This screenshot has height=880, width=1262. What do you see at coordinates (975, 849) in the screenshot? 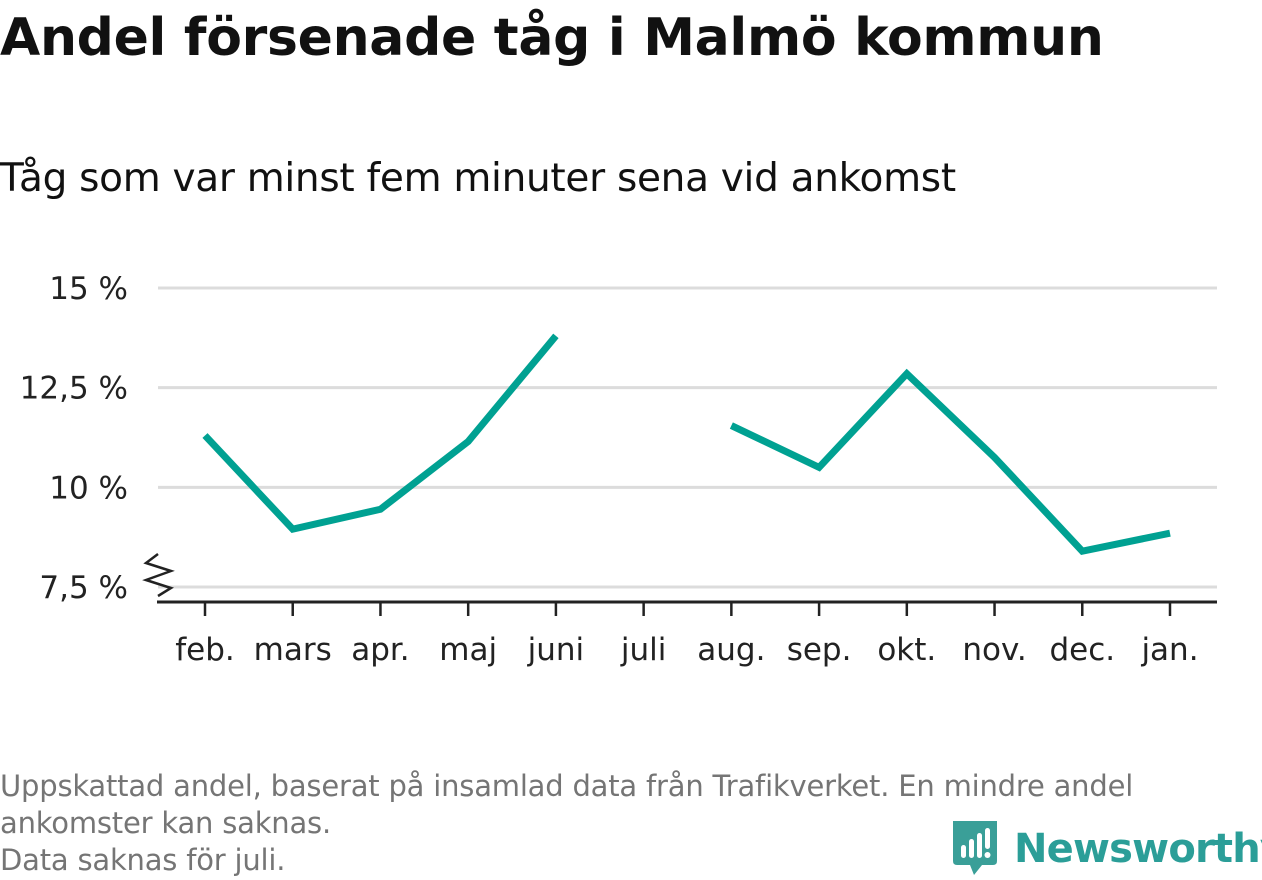
I see `newsworthy-logo-icon` at bounding box center [975, 849].